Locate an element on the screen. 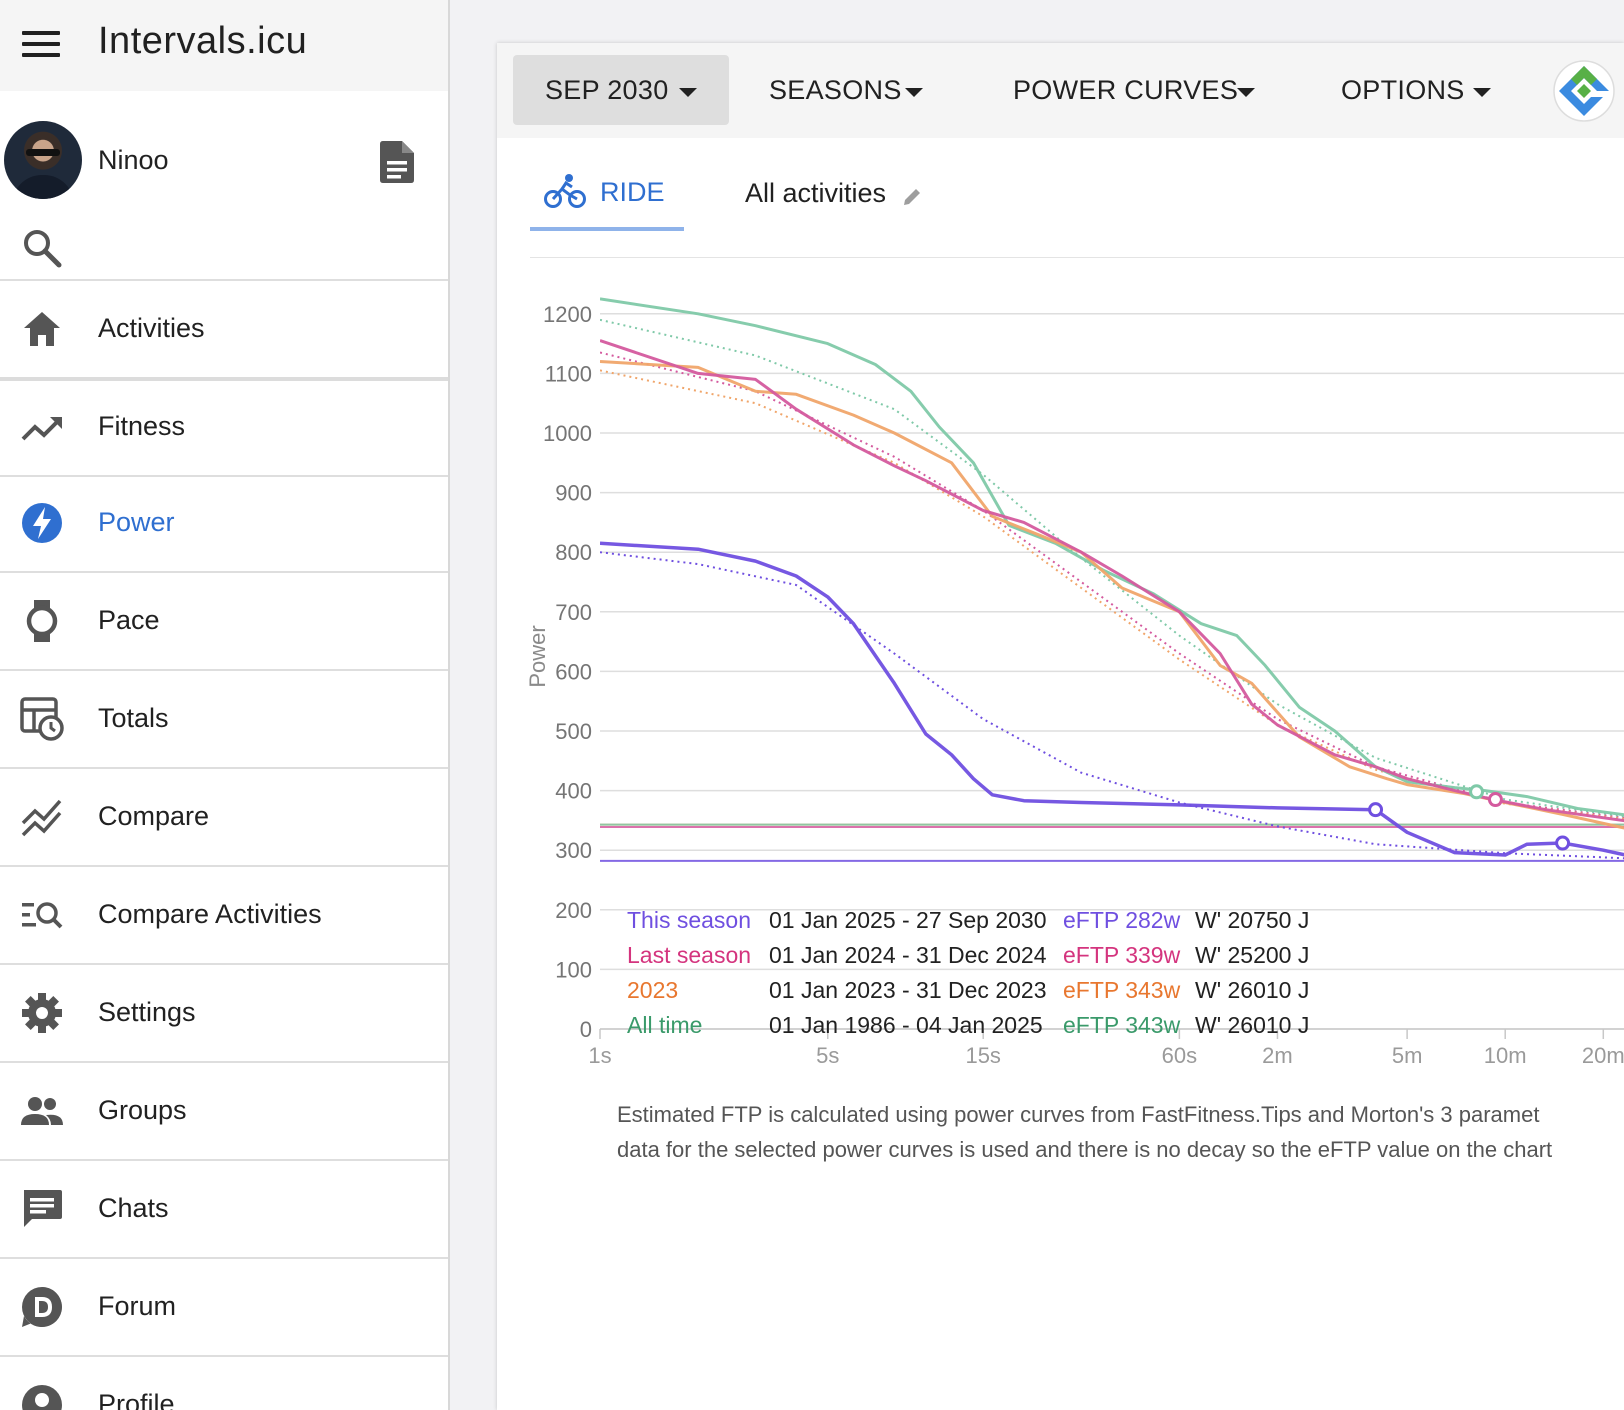 Image resolution: width=1624 pixels, height=1410 pixels. y-tick-label: 200 is located at coordinates (573, 910).